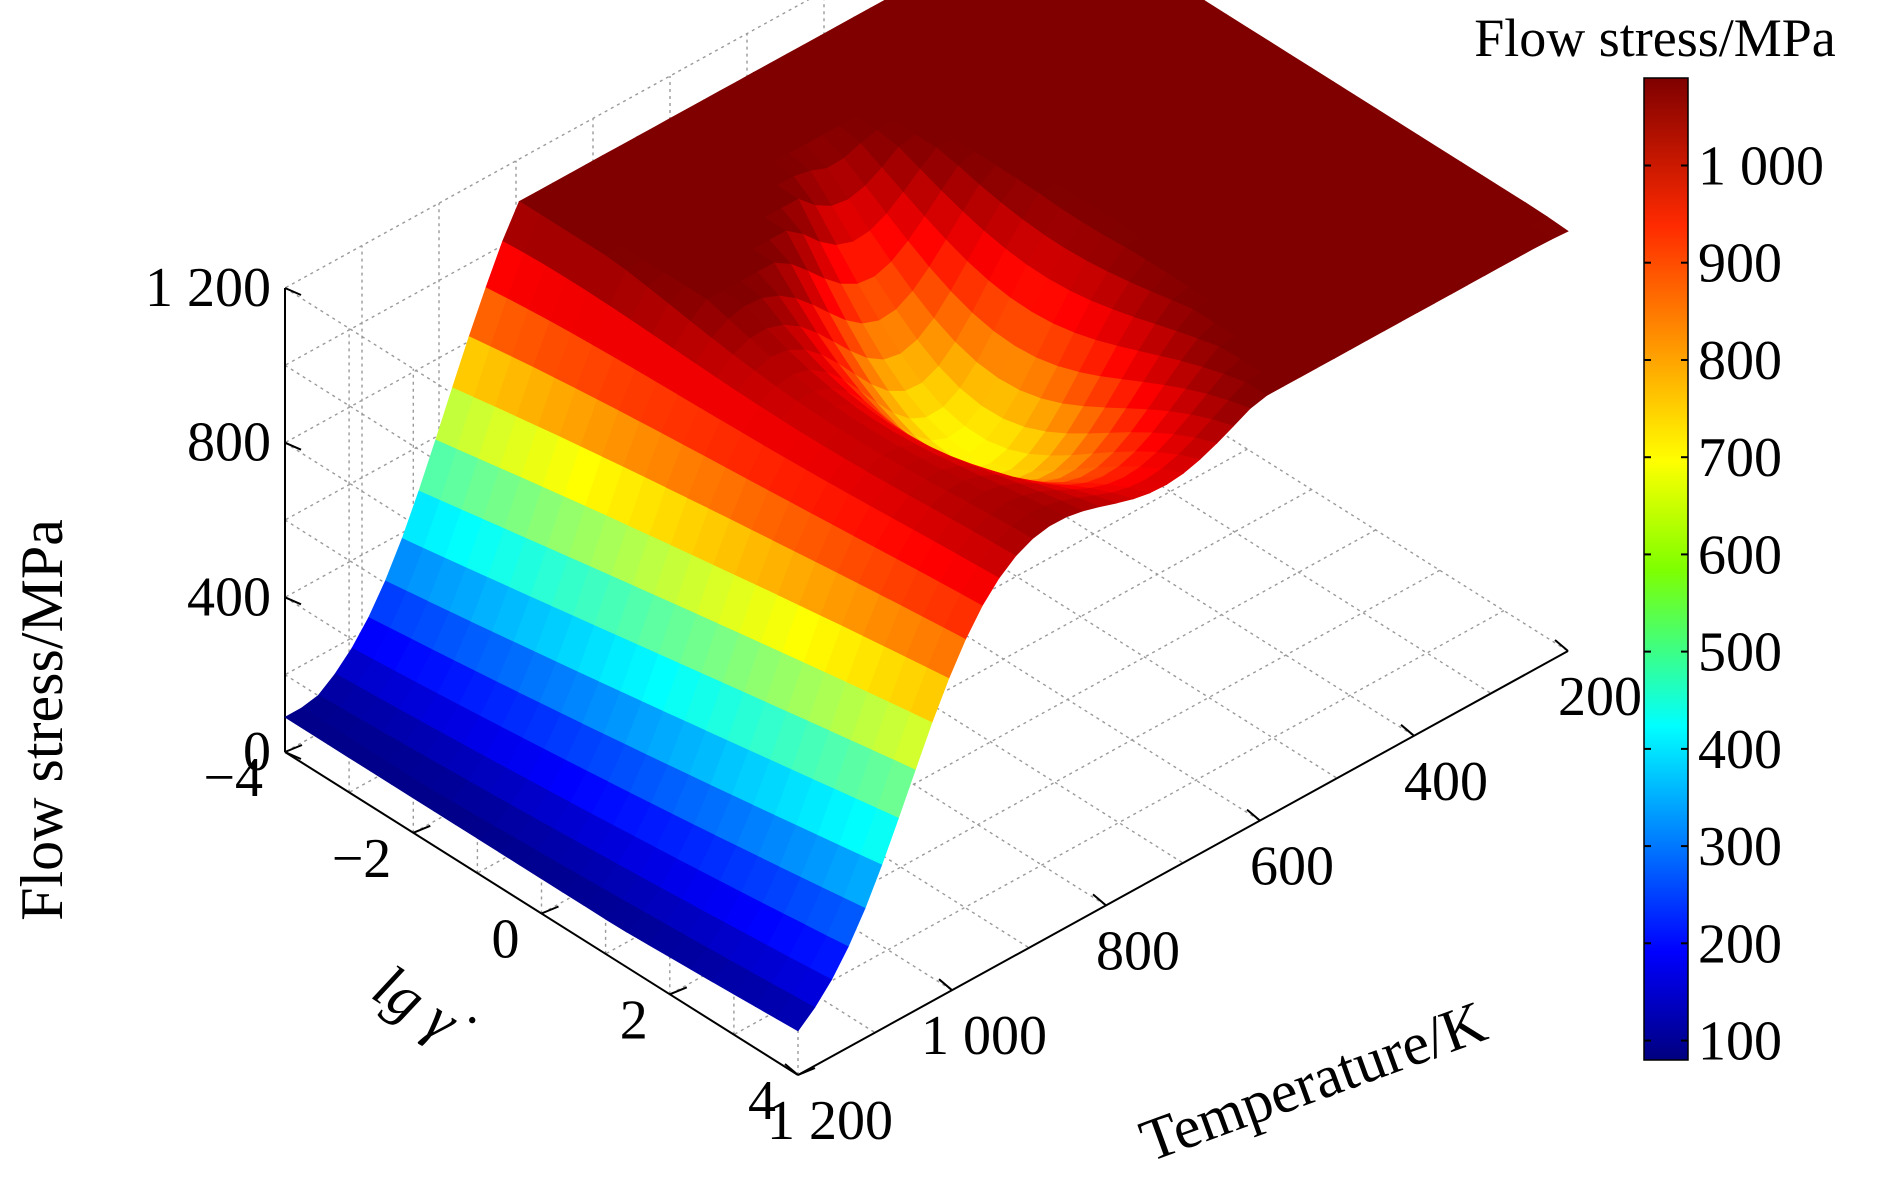  Describe the element at coordinates (1313, 1081) in the screenshot. I see `x-axis-label: Temperature/K` at that location.